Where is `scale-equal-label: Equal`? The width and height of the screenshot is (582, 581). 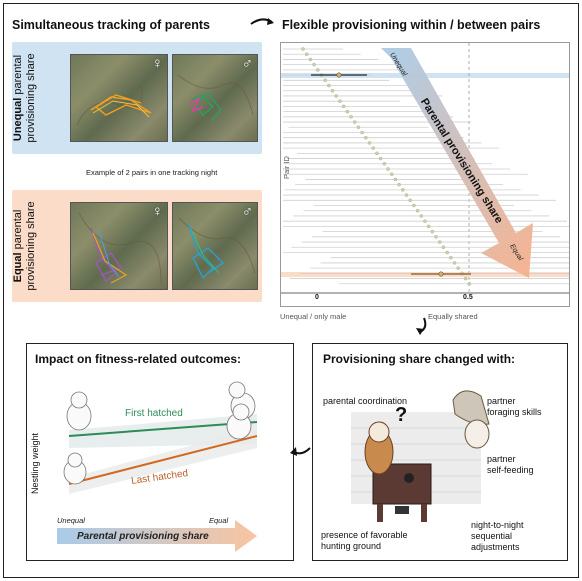 scale-equal-label: Equal is located at coordinates (219, 520).